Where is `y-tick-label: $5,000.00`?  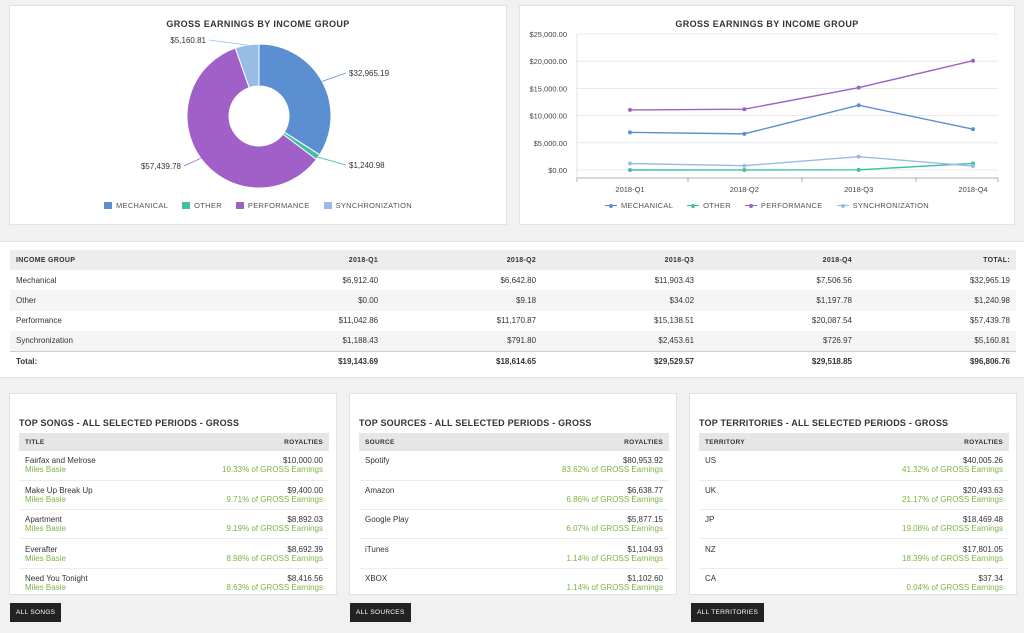
y-tick-label: $5,000.00 is located at coordinates (550, 143).